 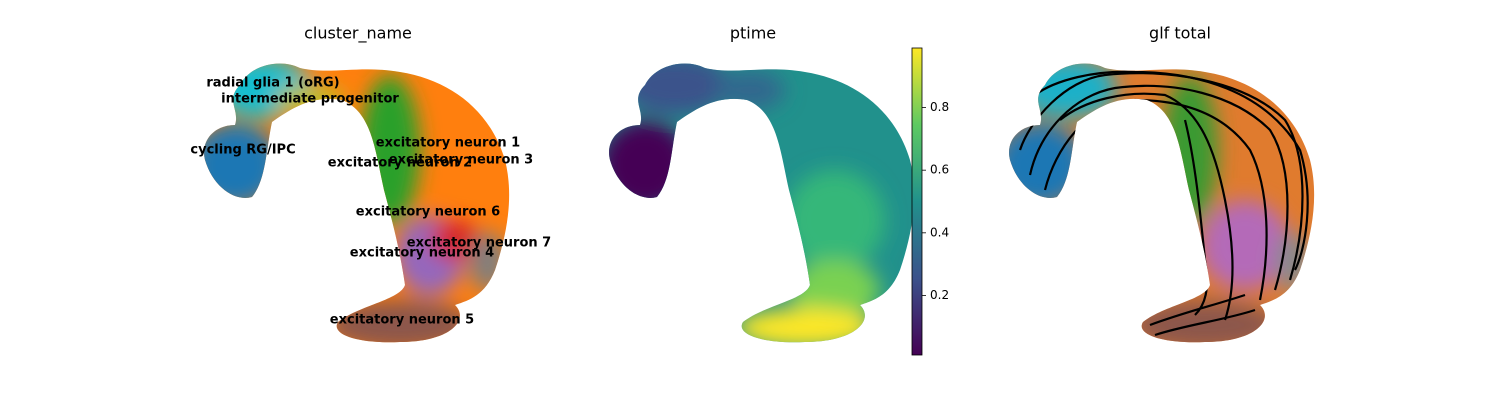 What do you see at coordinates (310, 99) in the screenshot?
I see `cluster-label: intermediate progenitor` at bounding box center [310, 99].